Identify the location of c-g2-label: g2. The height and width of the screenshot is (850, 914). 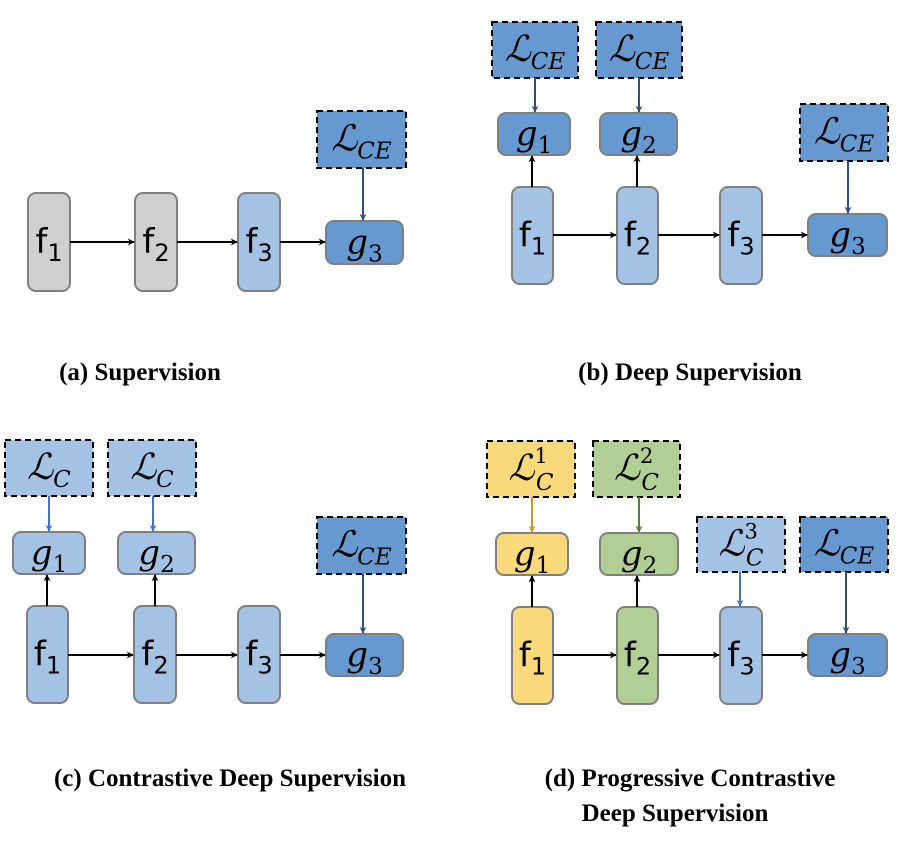
(156, 555).